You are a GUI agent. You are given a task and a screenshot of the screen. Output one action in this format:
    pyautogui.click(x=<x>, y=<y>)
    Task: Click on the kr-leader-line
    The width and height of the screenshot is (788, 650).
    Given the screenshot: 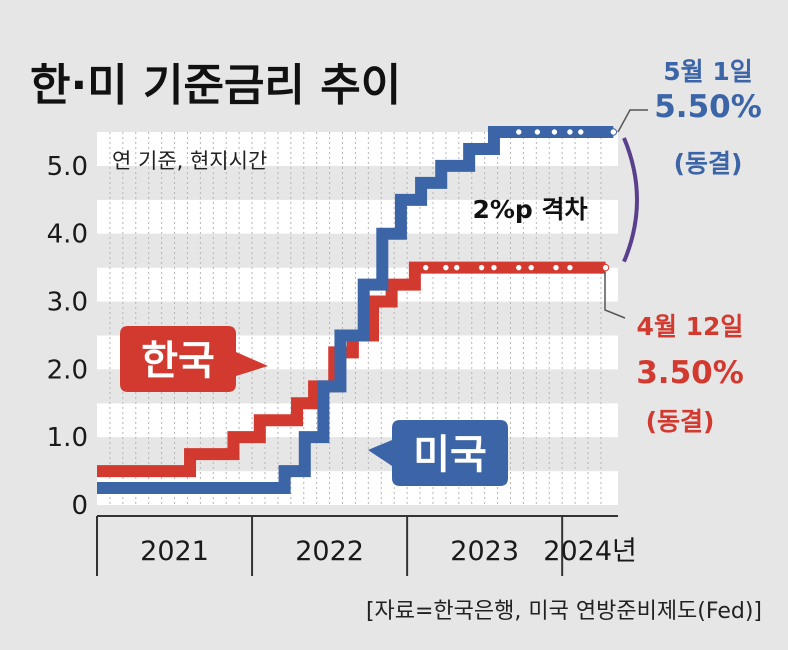 What is the action you would take?
    pyautogui.click(x=615, y=295)
    